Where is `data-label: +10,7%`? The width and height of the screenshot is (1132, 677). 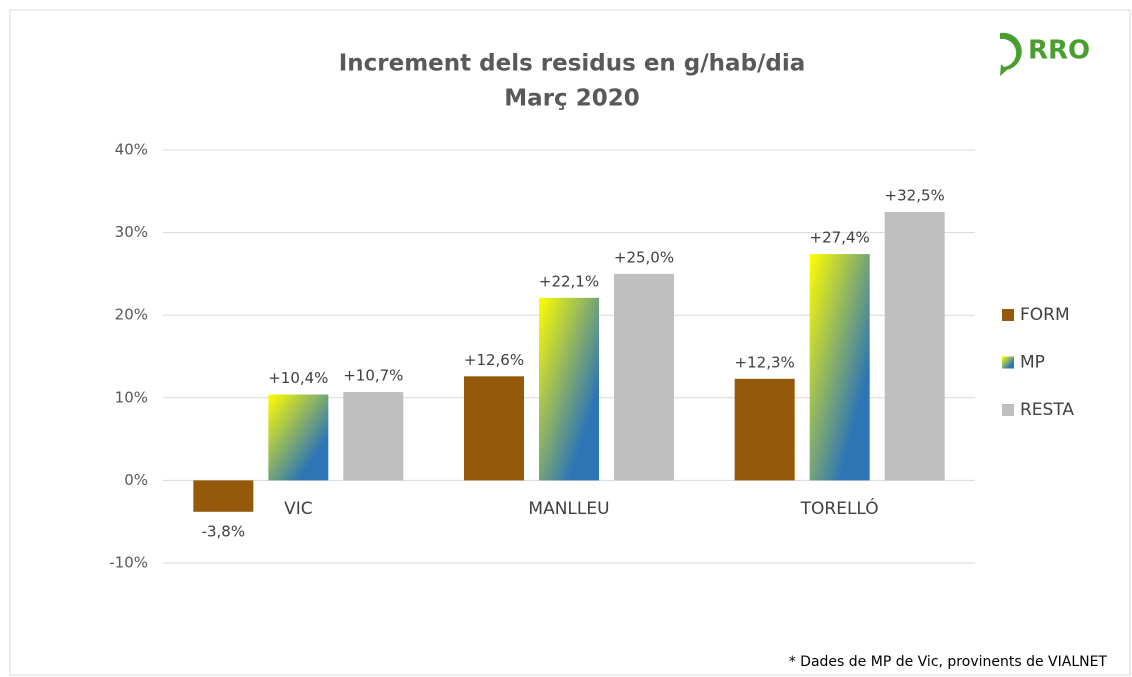
data-label: +10,7% is located at coordinates (373, 376).